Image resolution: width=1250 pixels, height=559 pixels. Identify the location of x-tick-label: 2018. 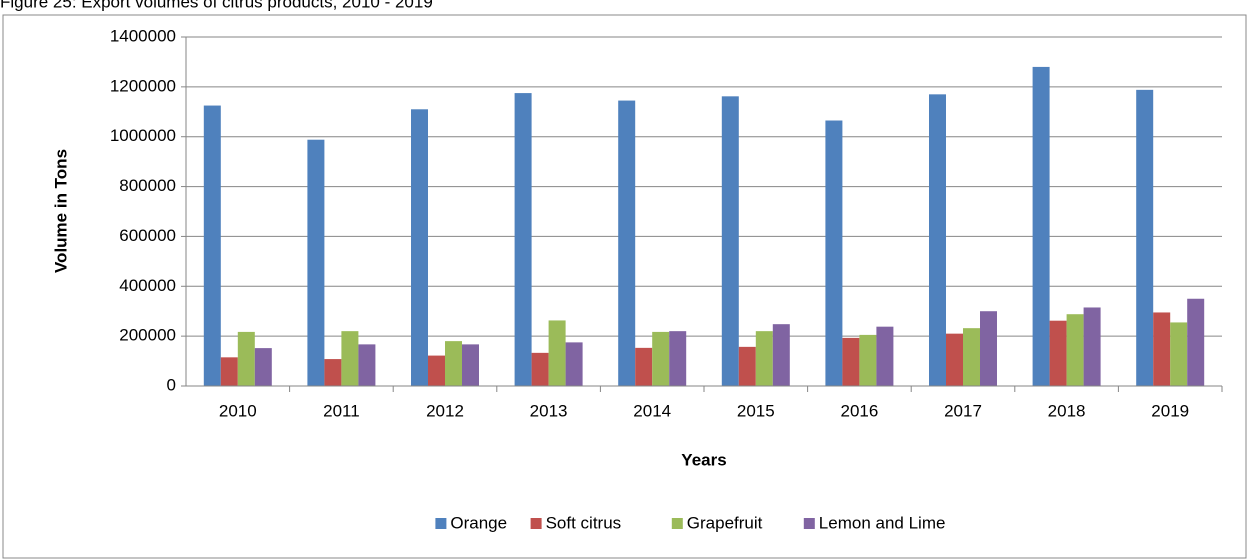
(1067, 410).